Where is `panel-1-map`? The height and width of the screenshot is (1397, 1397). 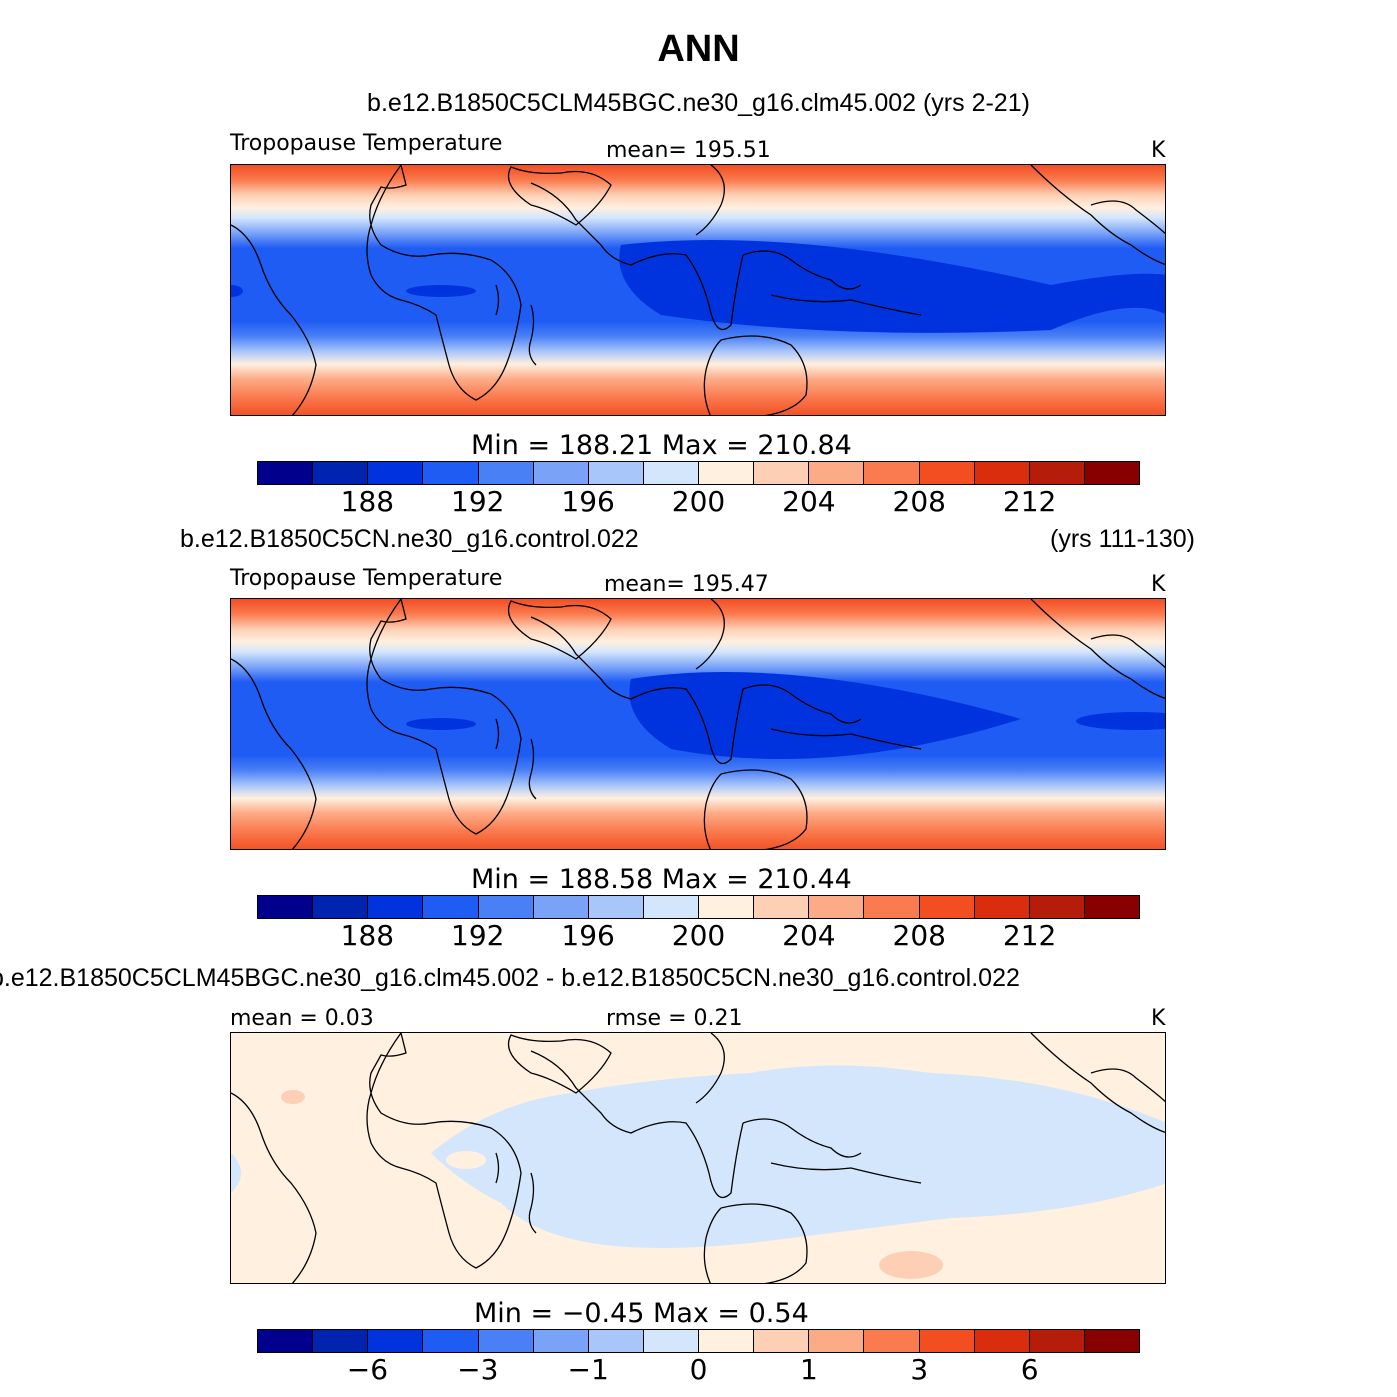
panel-1-map is located at coordinates (698, 290).